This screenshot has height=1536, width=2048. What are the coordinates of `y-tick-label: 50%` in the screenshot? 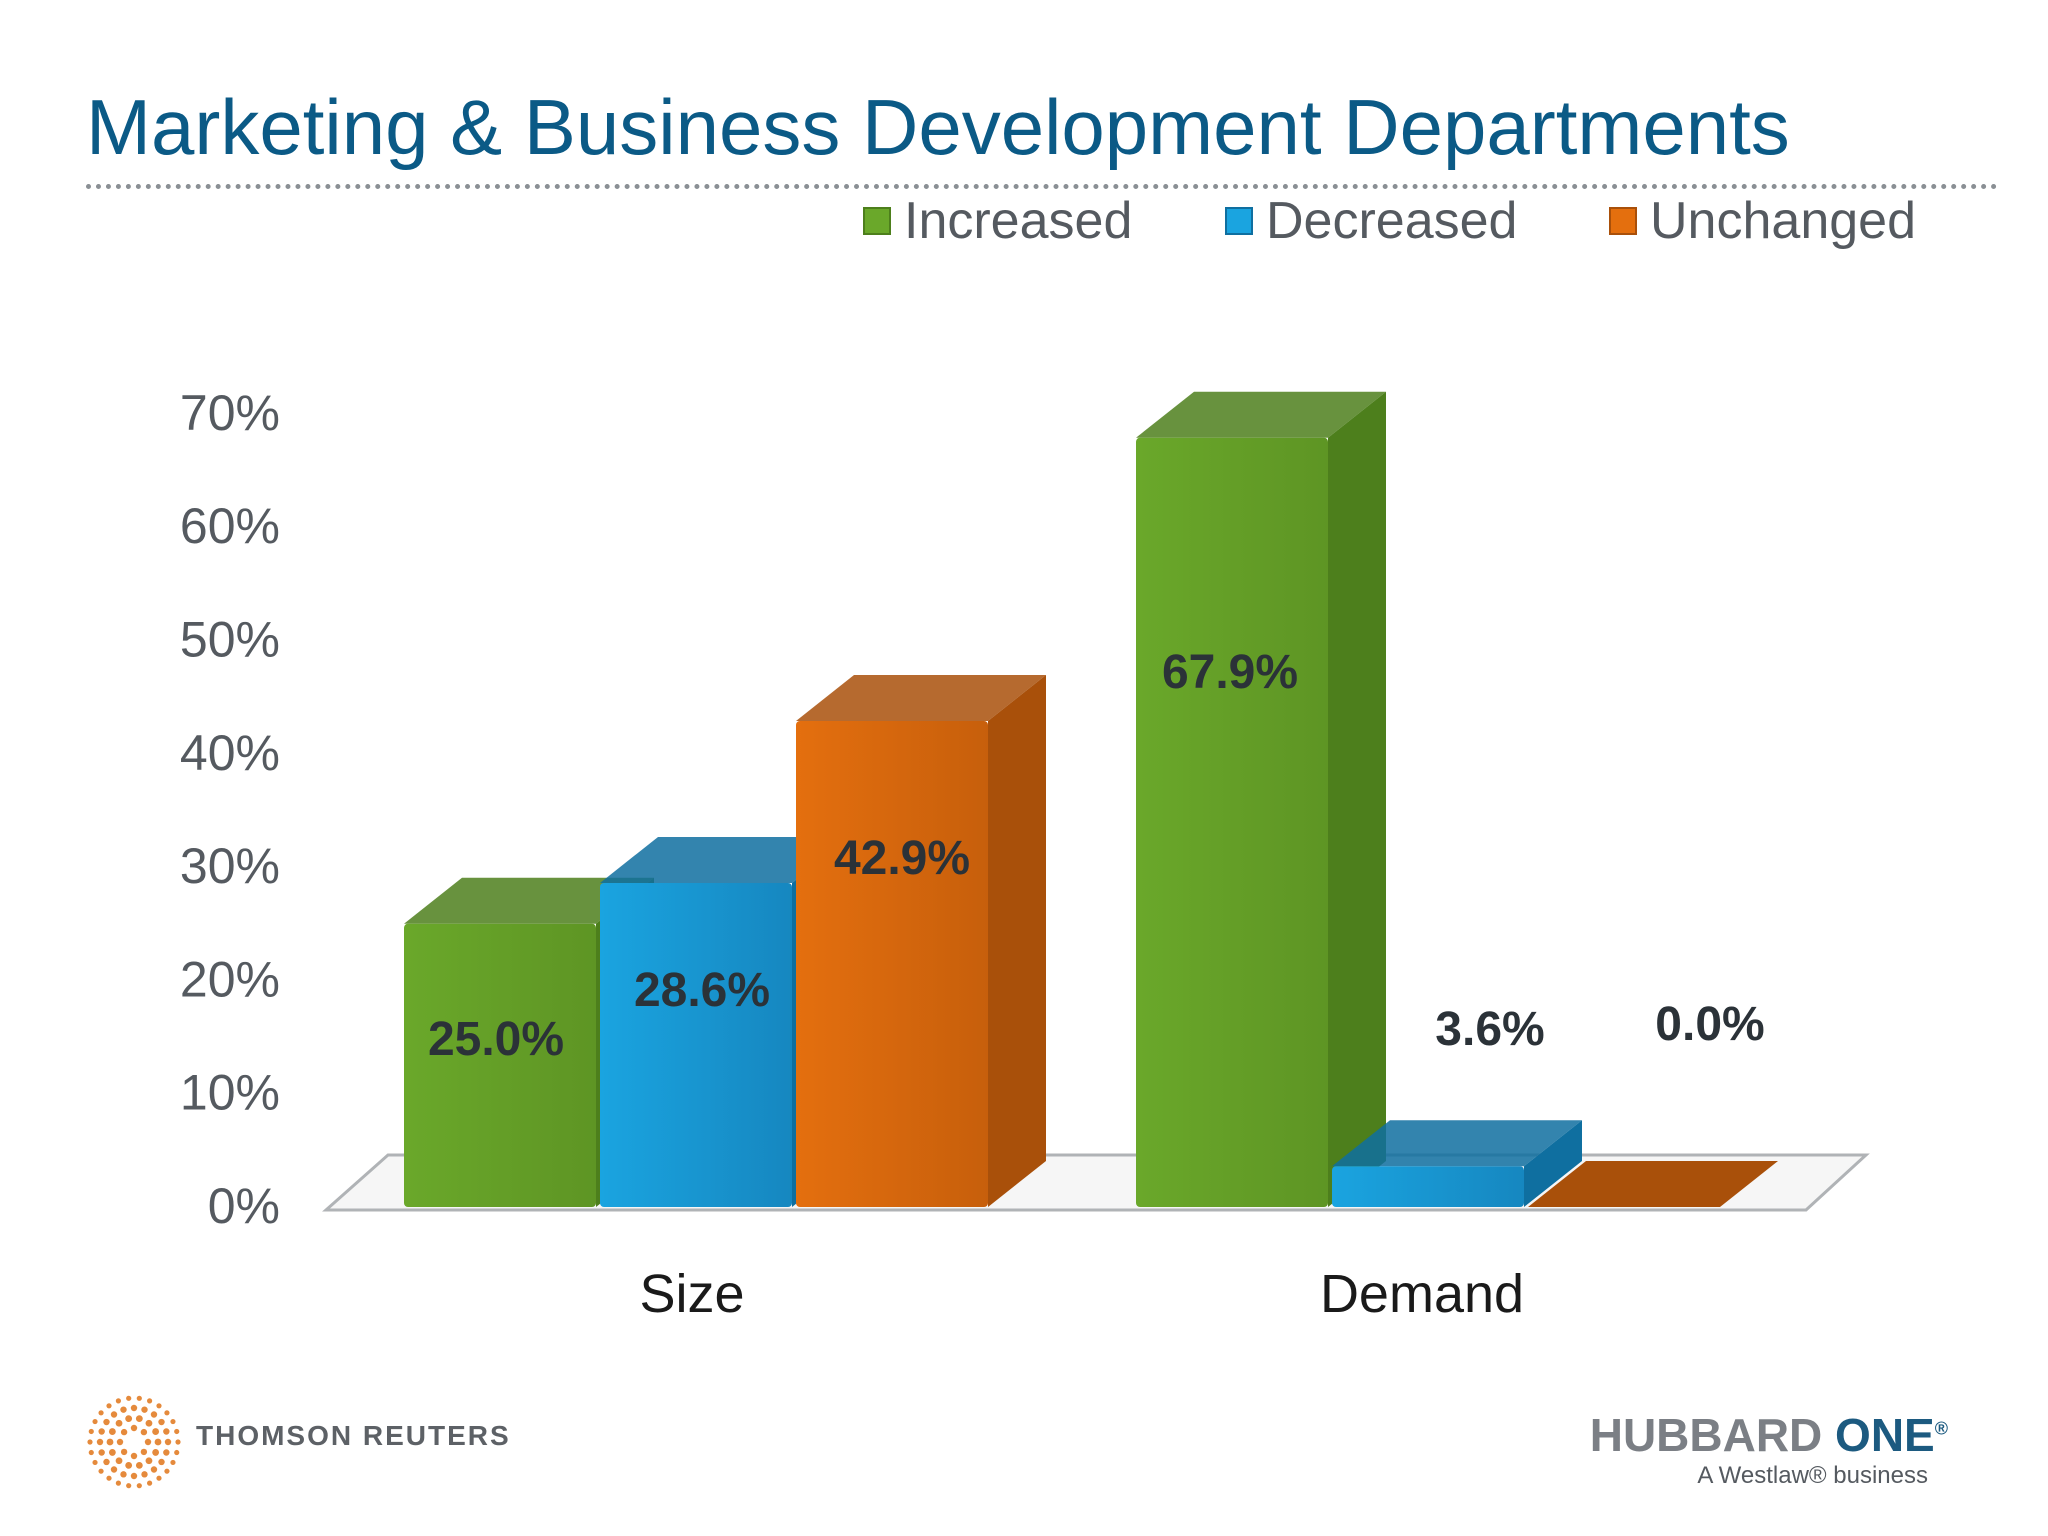 It's located at (230, 640).